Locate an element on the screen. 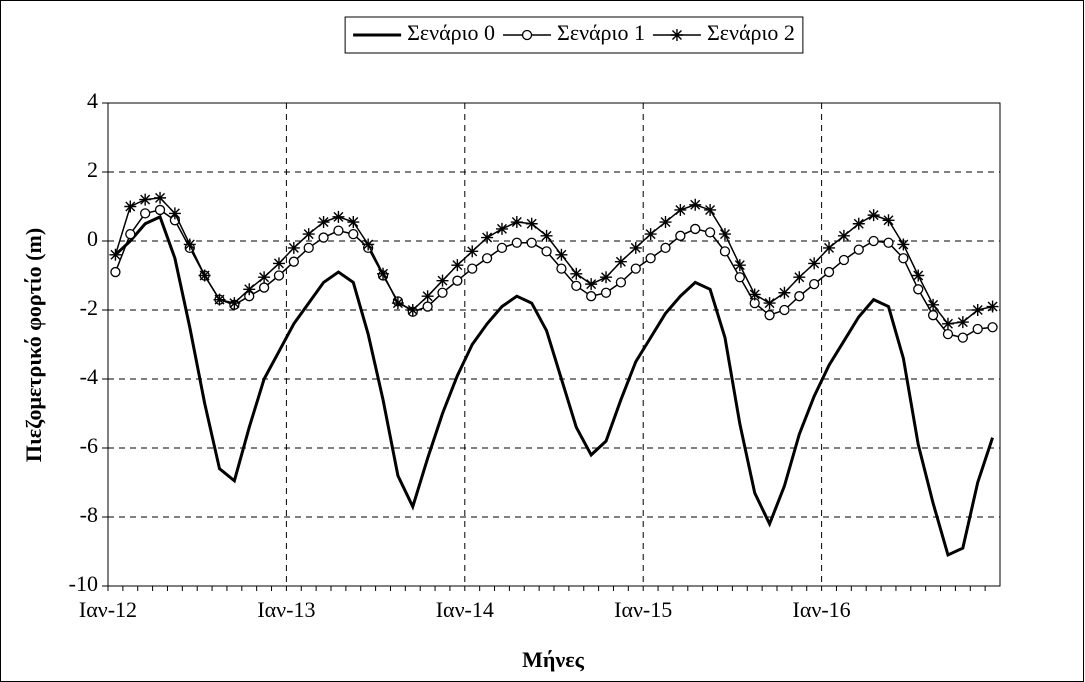  y-tick-label: -6 is located at coordinates (89, 445).